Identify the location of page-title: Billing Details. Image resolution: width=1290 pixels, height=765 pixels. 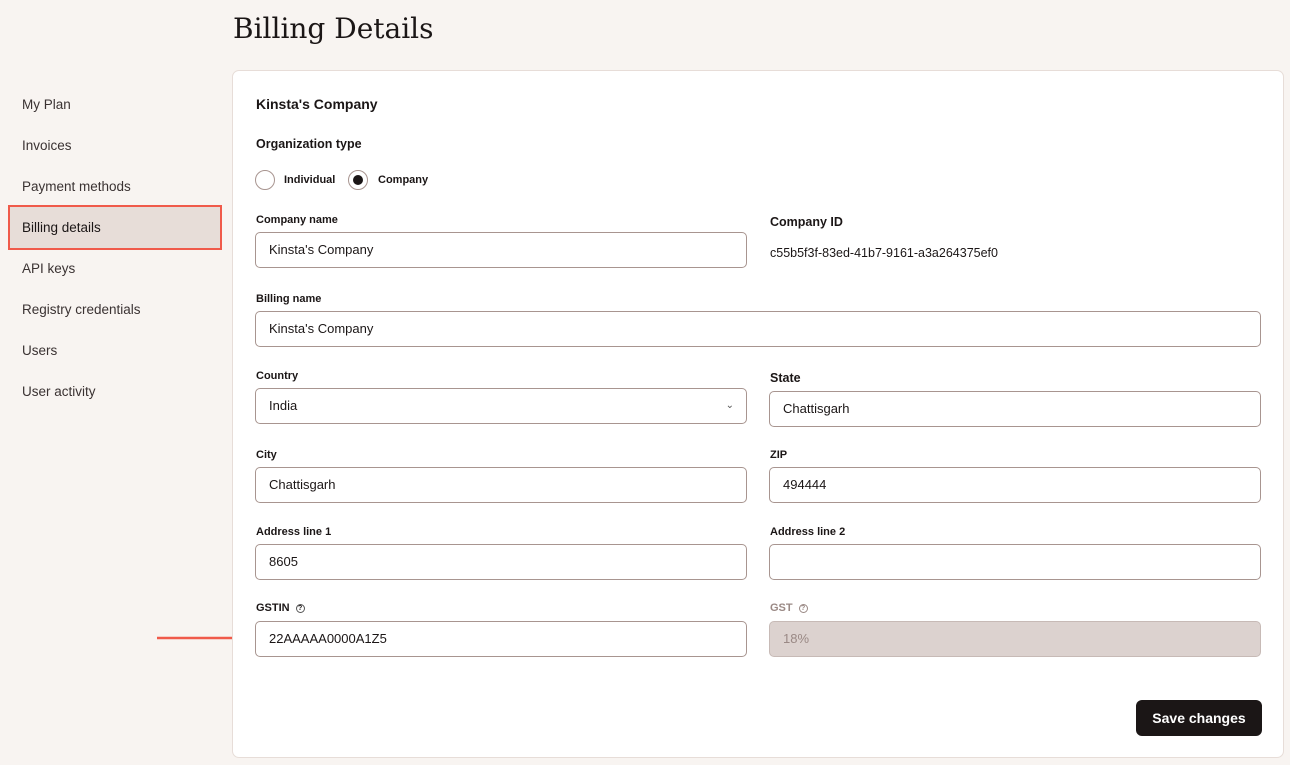
(333, 28).